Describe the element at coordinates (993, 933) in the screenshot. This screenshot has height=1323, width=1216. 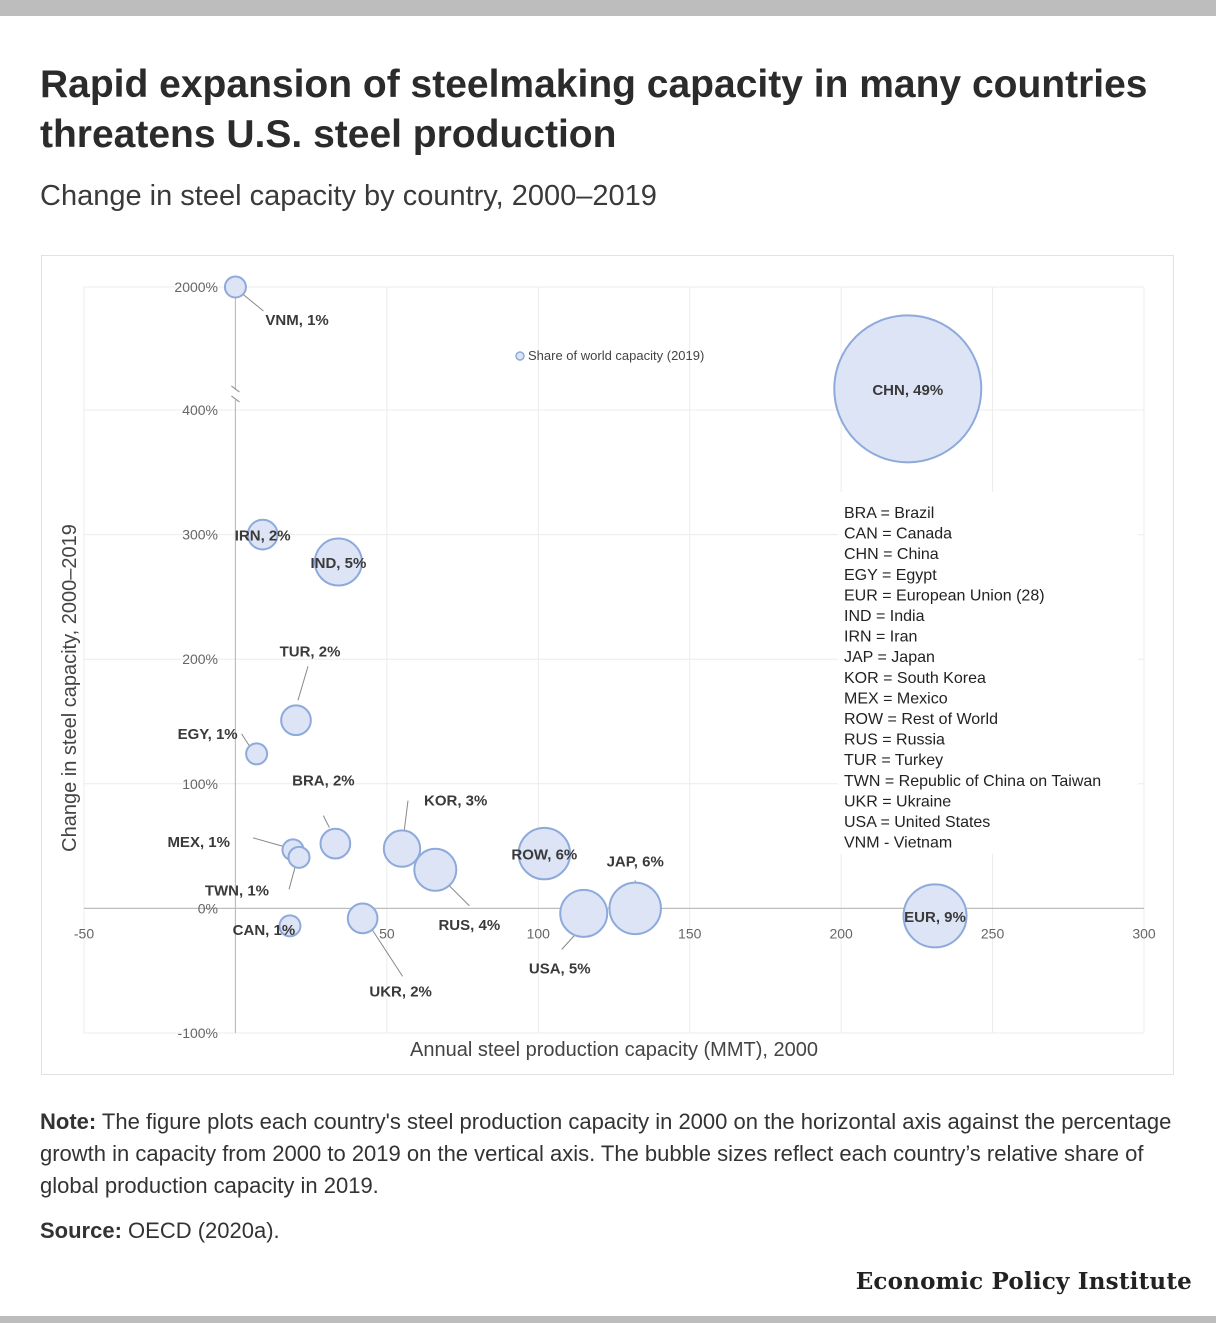
I see `x-tick-label: 250` at that location.